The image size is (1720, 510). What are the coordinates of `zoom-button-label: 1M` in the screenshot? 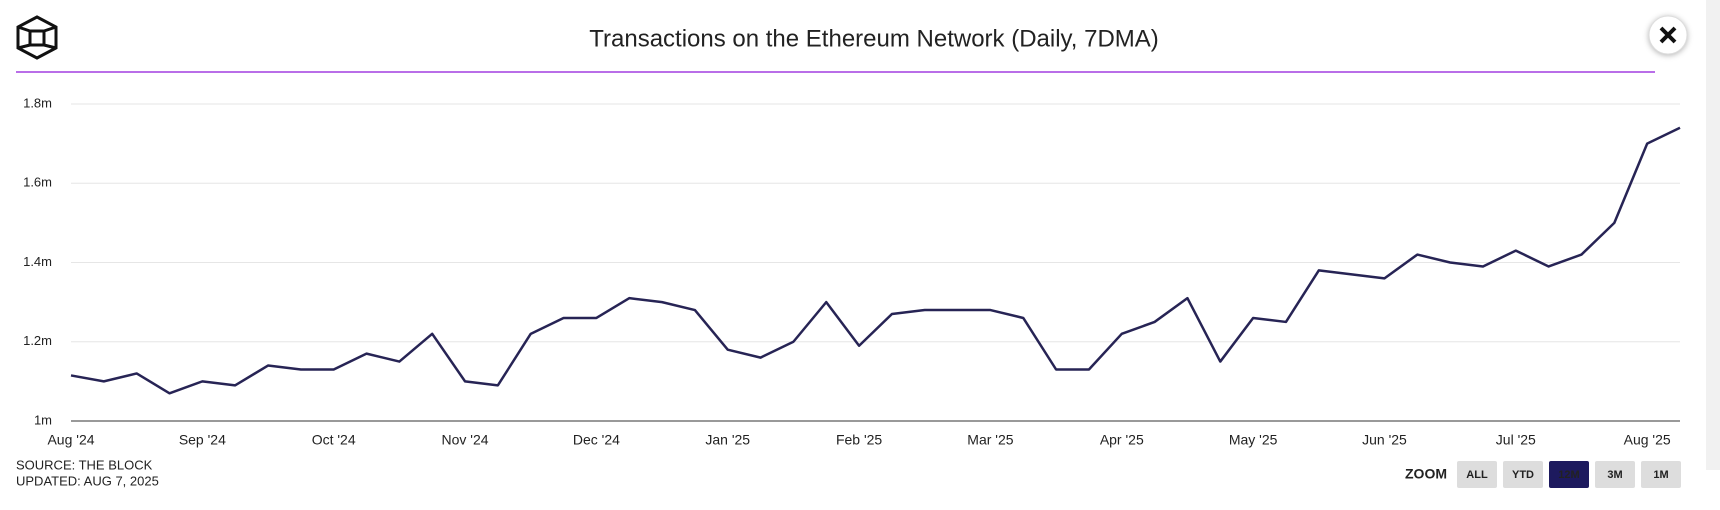 It's located at (1660, 475).